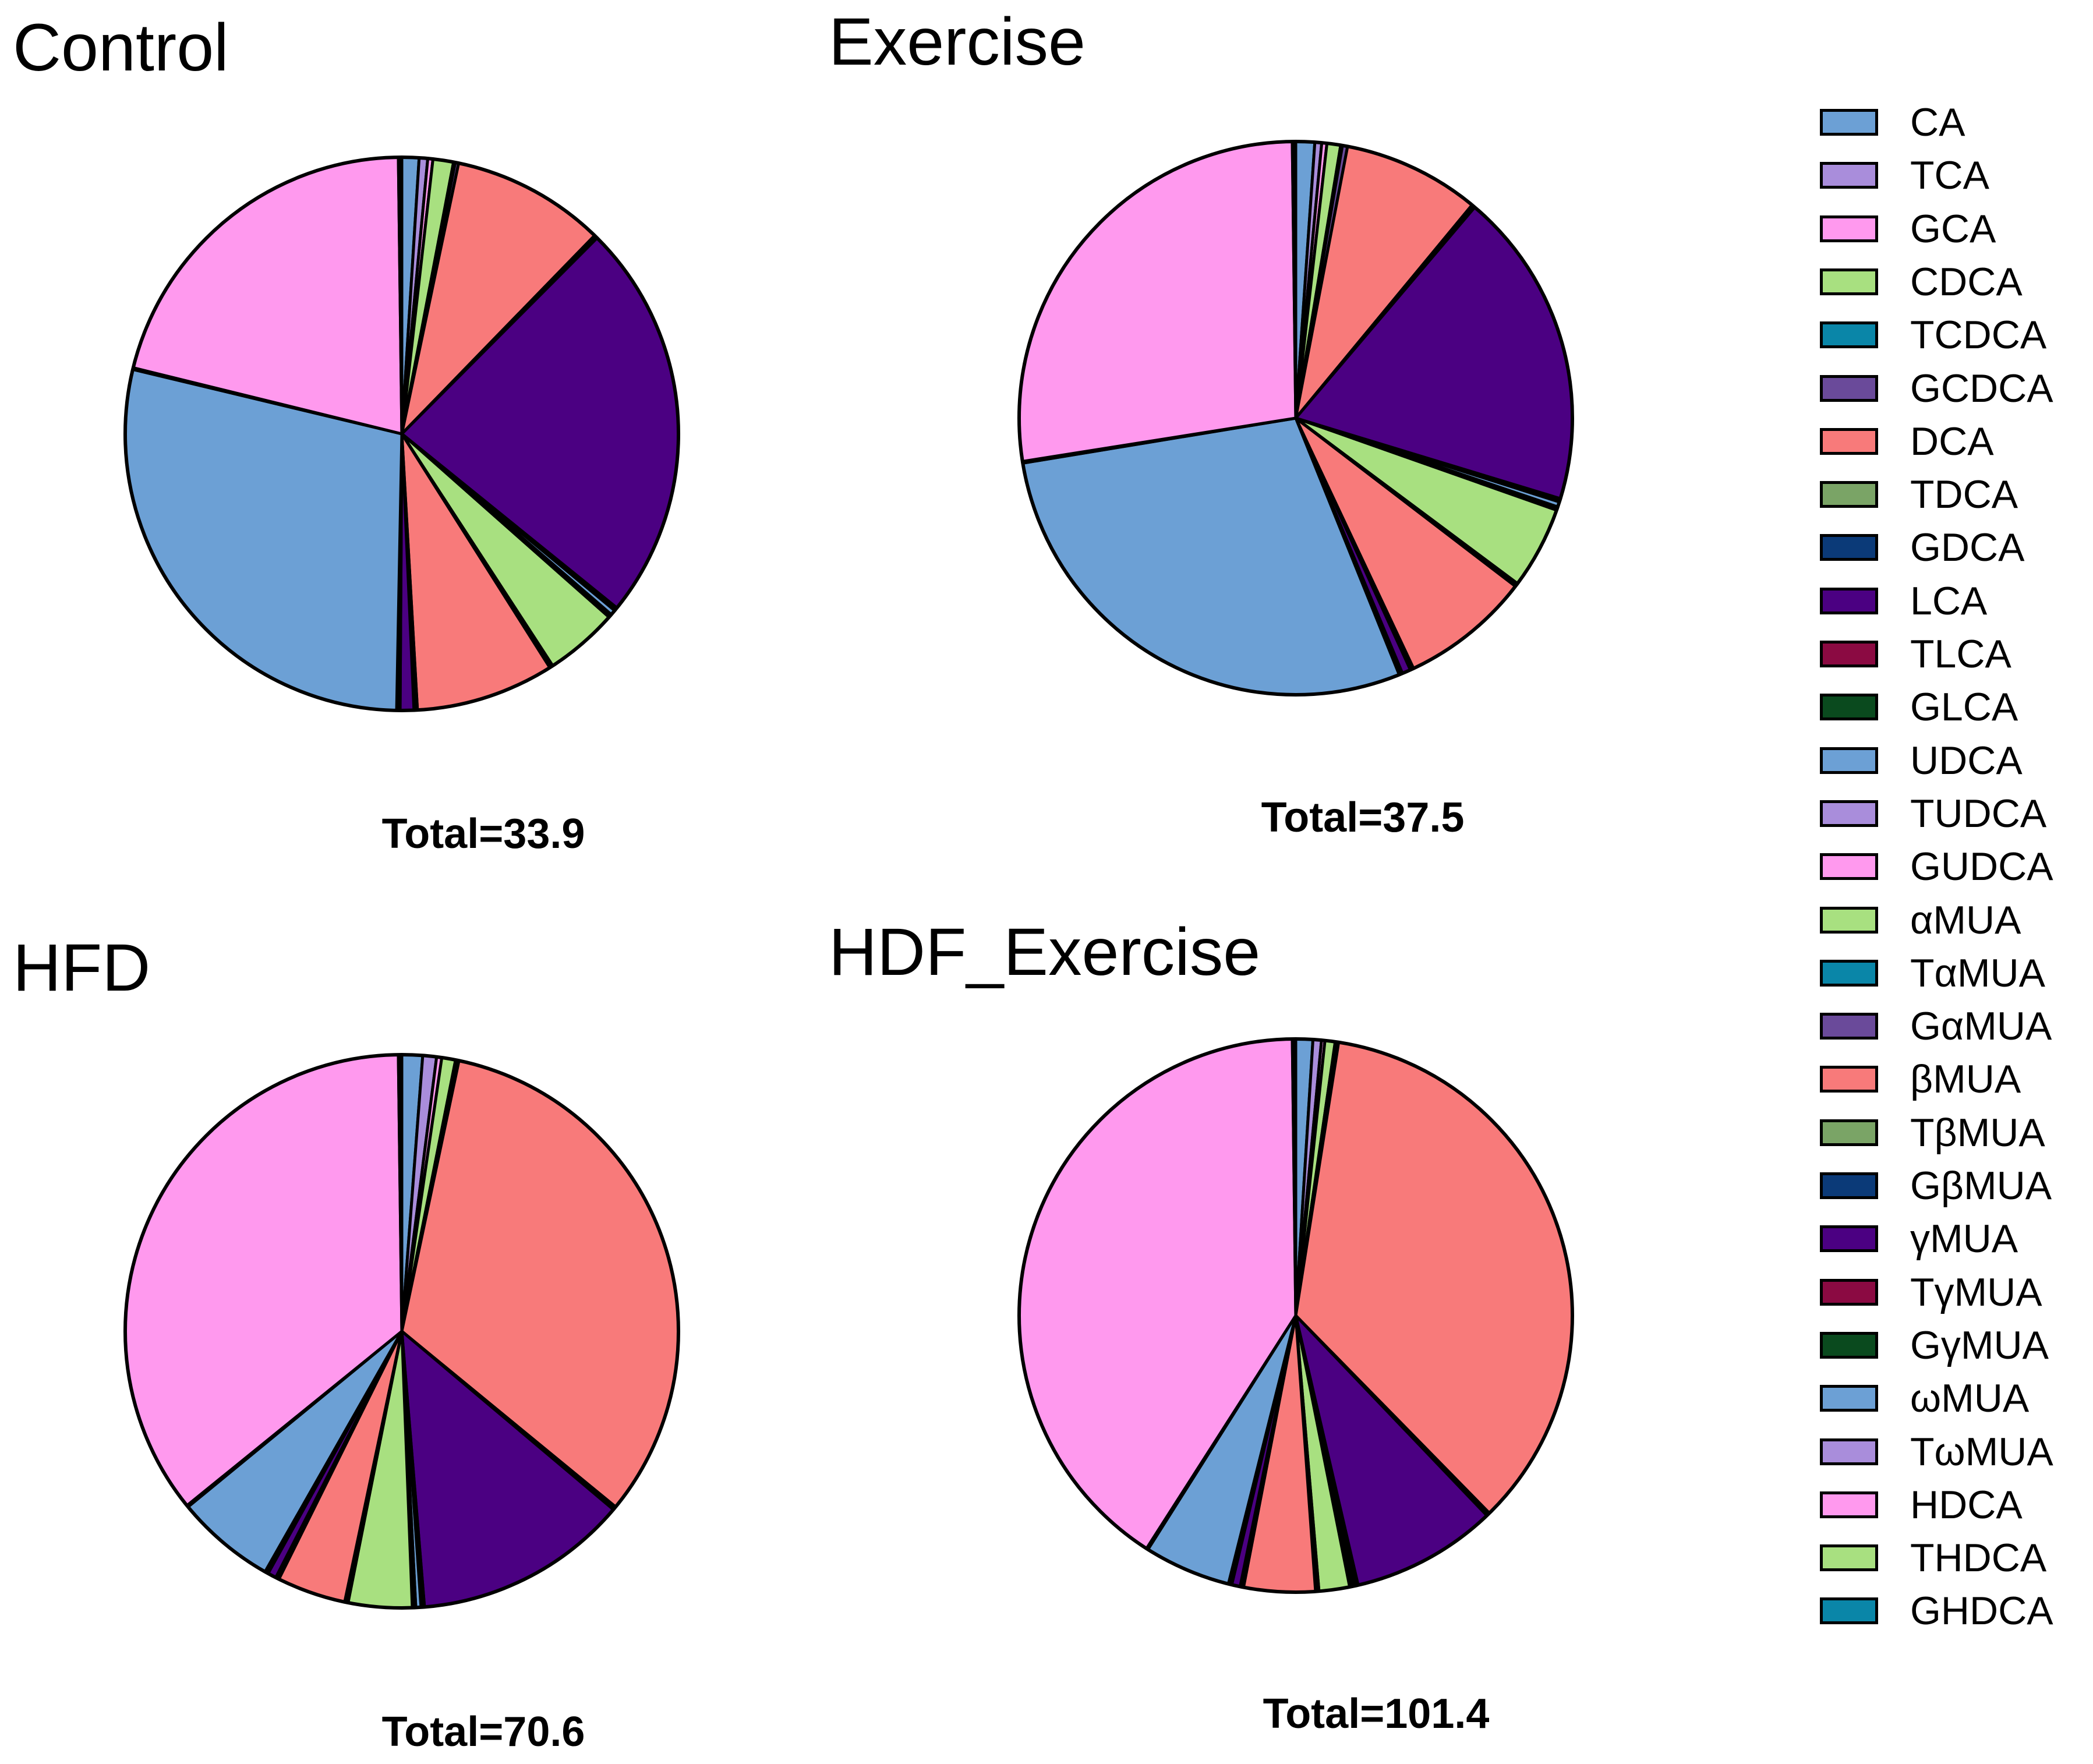 This screenshot has width=2093, height=1764. I want to click on legend-item-gdca: GDCA, so click(1922, 547).